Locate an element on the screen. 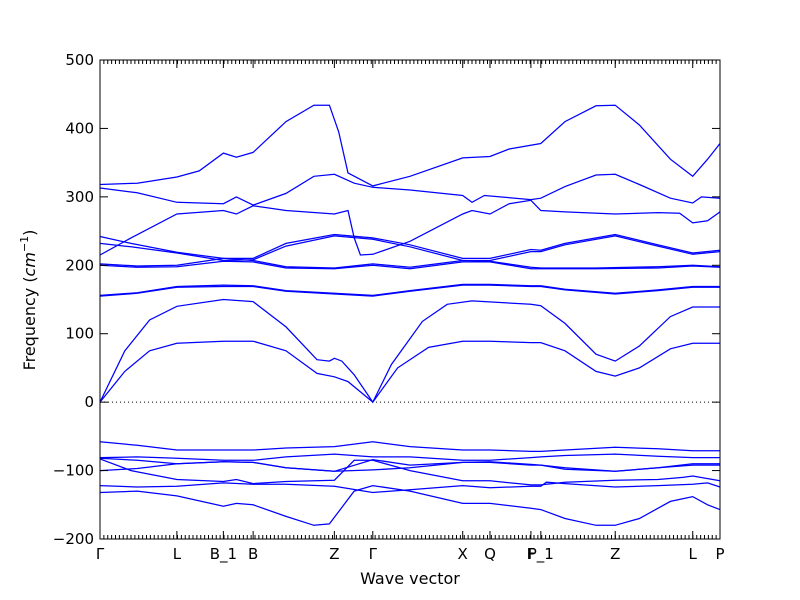 The height and width of the screenshot is (600, 800). y-axis-unit-exponent: −1 is located at coordinates (24, 244).